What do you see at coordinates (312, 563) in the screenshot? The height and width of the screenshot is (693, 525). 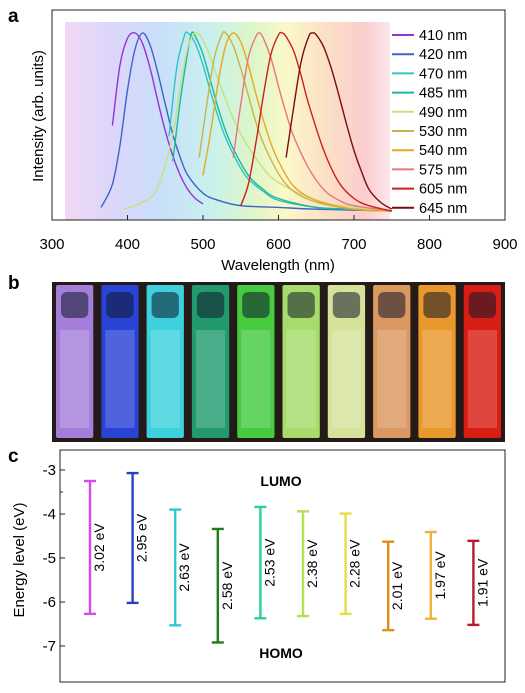 I see `bandgap-label: 2.38 eV` at bounding box center [312, 563].